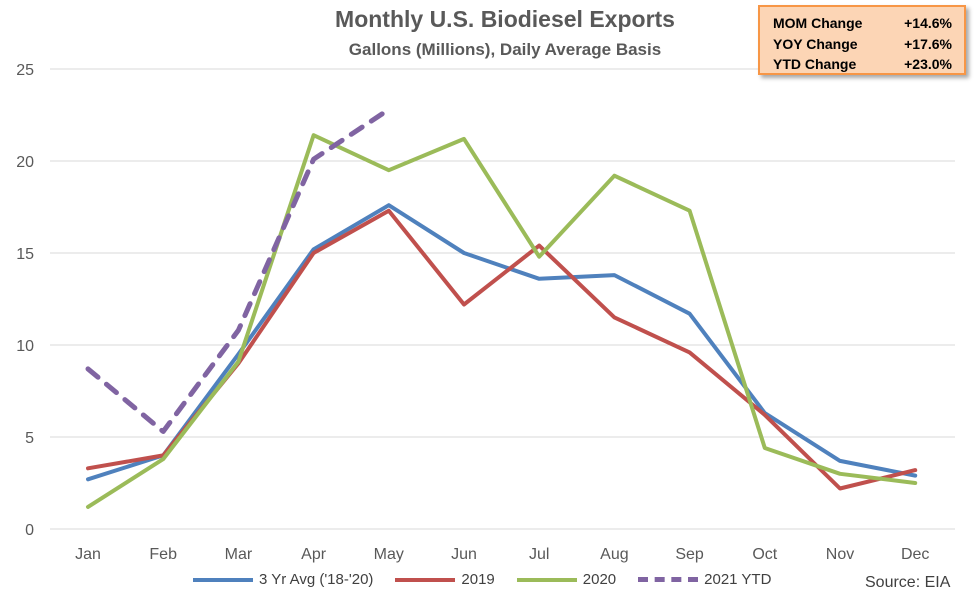 The image size is (975, 601). I want to click on legend-label: 2020, so click(599, 579).